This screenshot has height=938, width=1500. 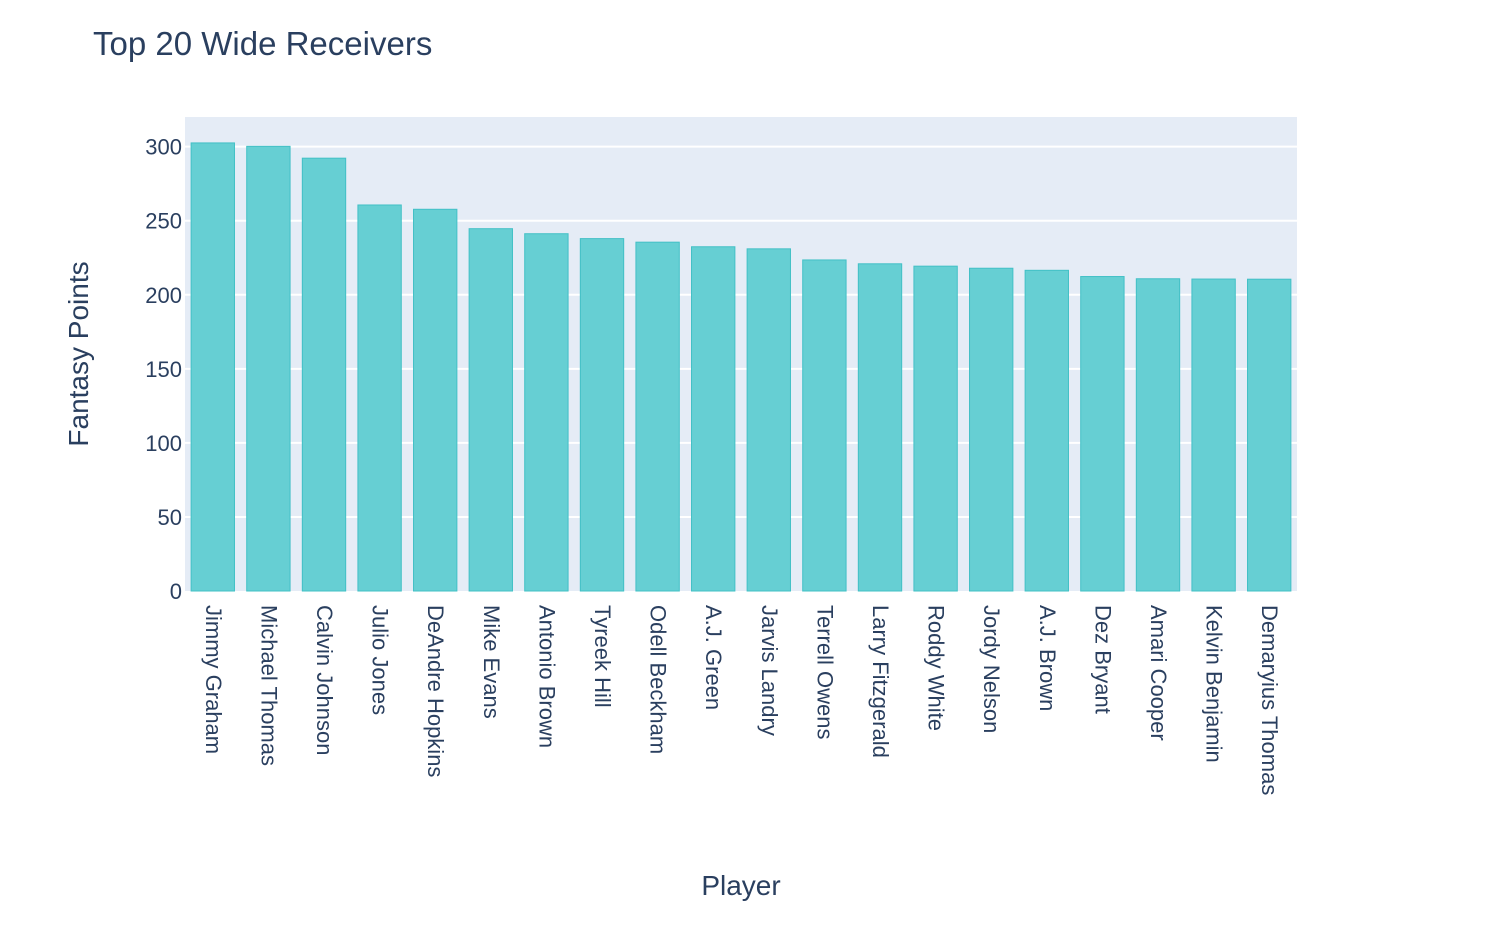 What do you see at coordinates (435, 691) in the screenshot?
I see `x-tick-label: DeAndre Hopkins` at bounding box center [435, 691].